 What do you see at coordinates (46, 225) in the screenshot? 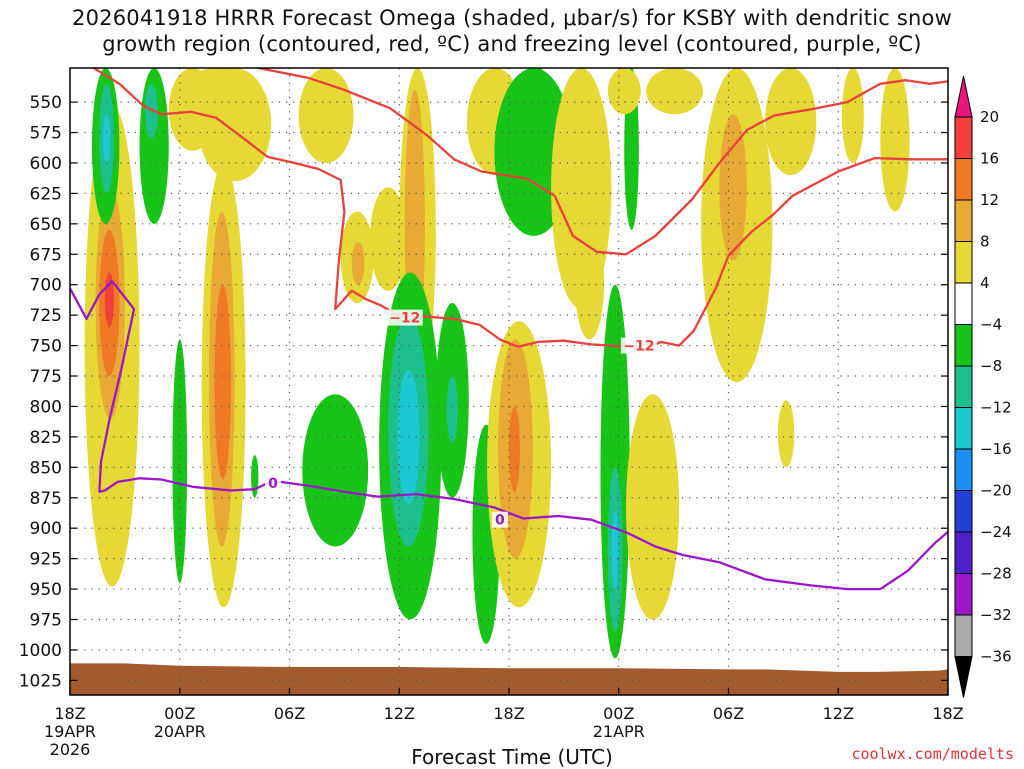
I see `y-tick-label: 650` at bounding box center [46, 225].